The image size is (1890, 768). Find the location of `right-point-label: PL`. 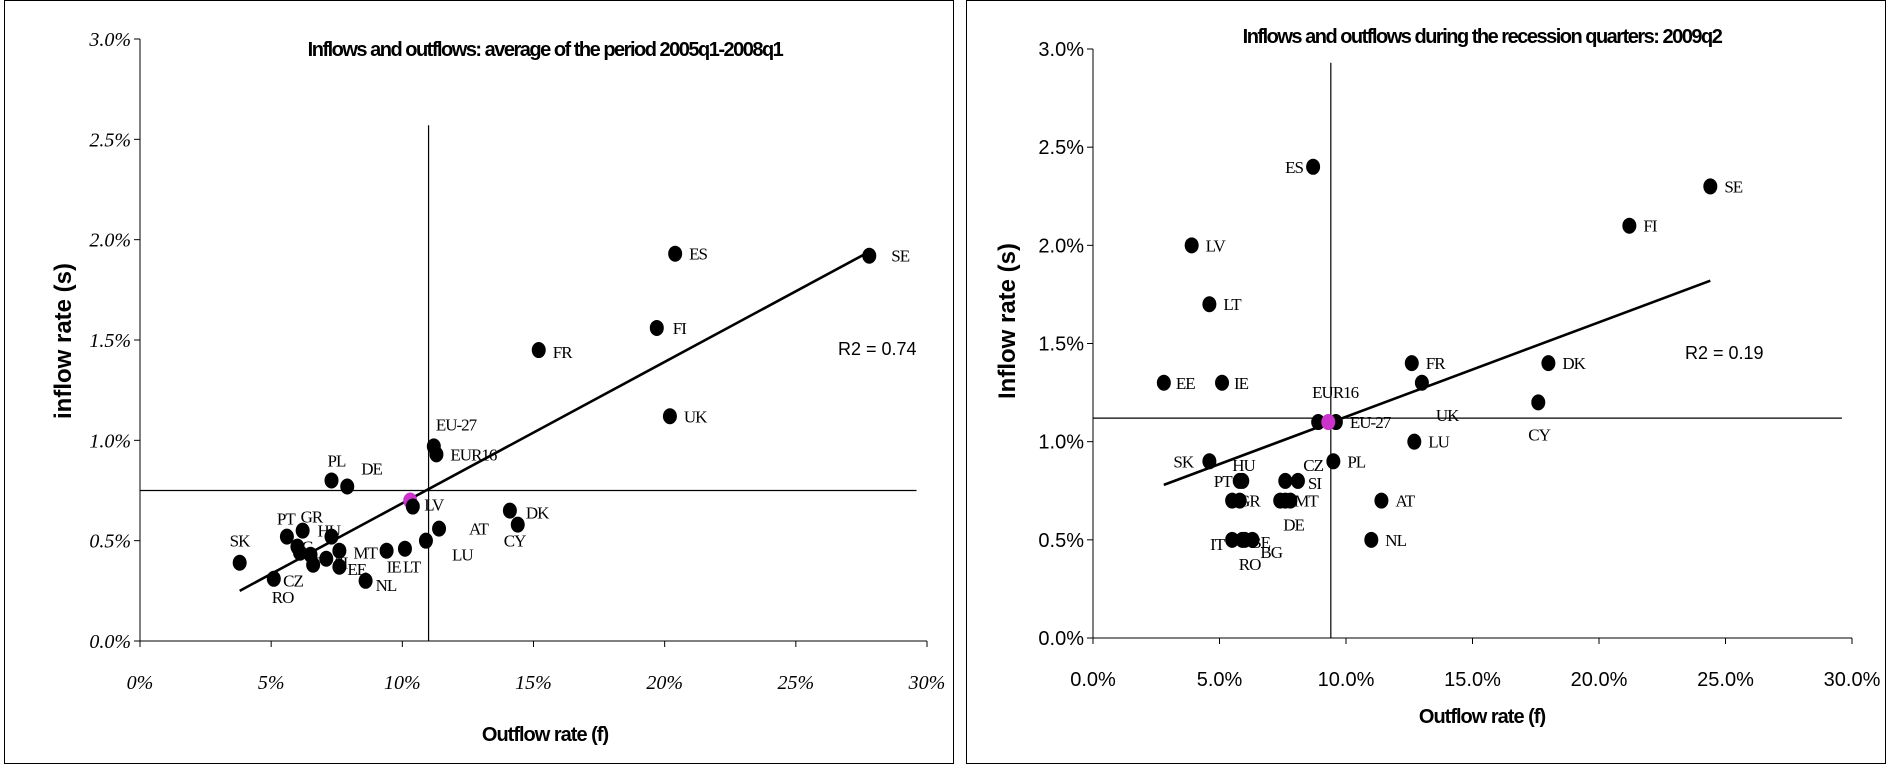

right-point-label: PL is located at coordinates (1356, 461).